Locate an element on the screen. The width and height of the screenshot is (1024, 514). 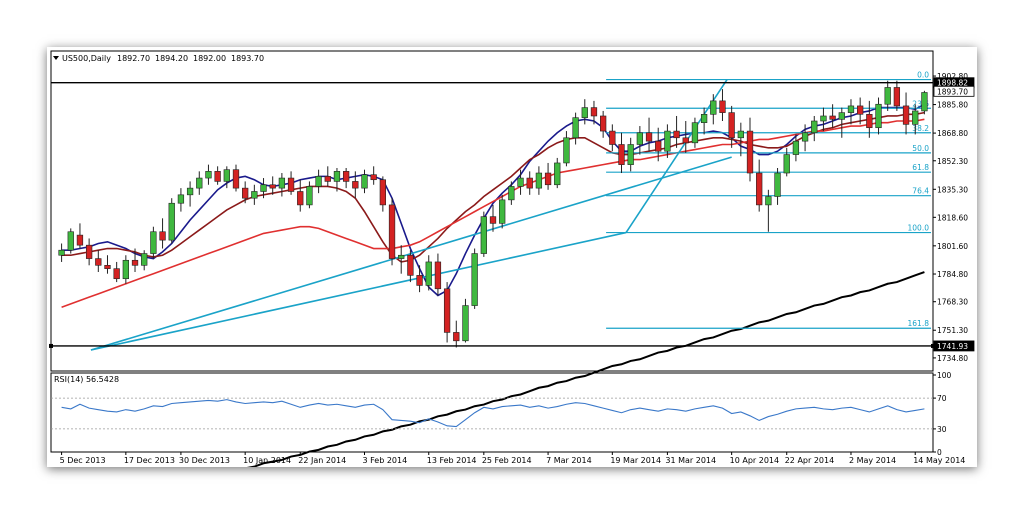
price-tick-label: 1902.80 is located at coordinates (952, 76).